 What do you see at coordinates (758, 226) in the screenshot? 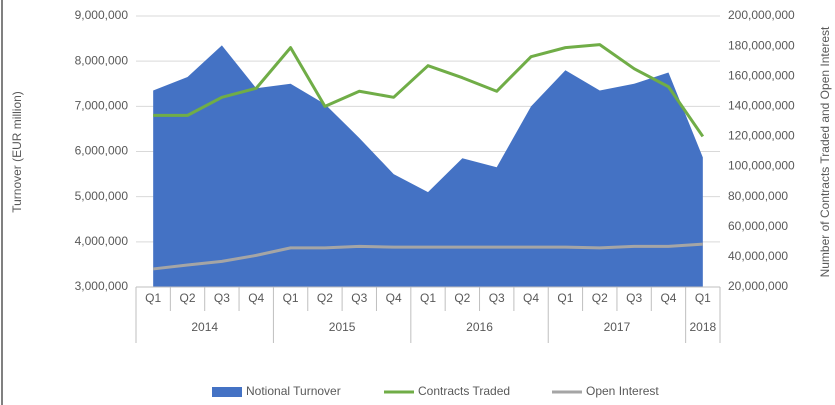
I see `y2-tick-label: 60,000,000` at bounding box center [758, 226].